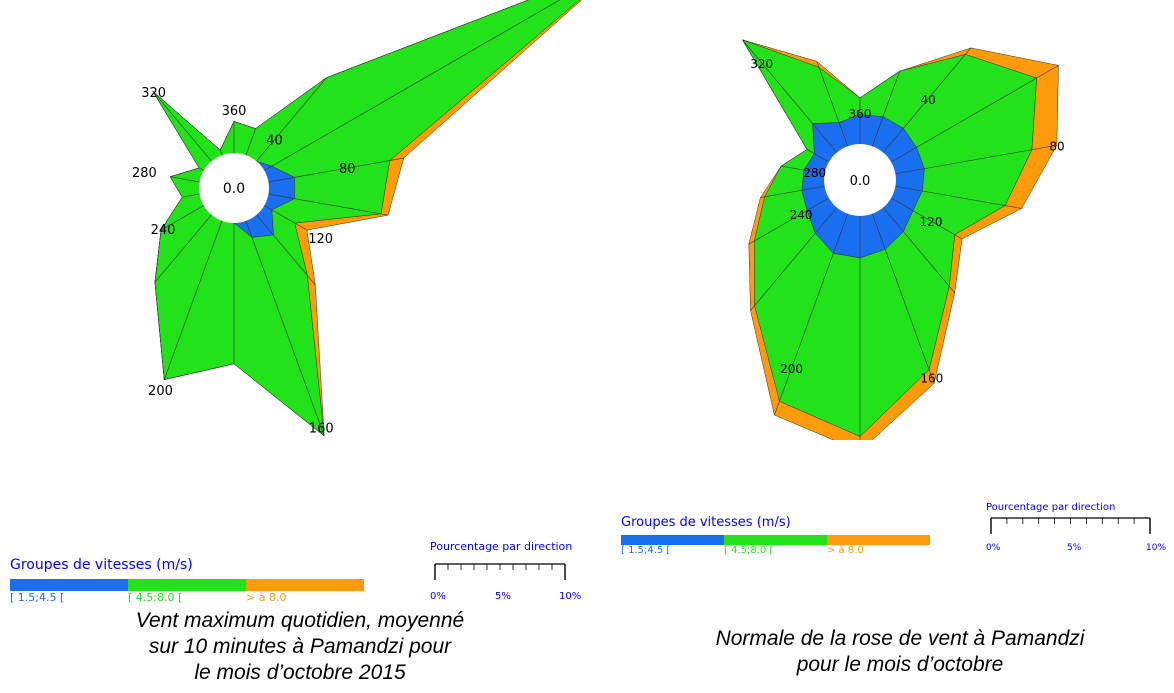 This screenshot has width=1174, height=693. I want to click on percentage-scale-right: Pourcentage par direction 0% 5% 10%, so click(1076, 537).